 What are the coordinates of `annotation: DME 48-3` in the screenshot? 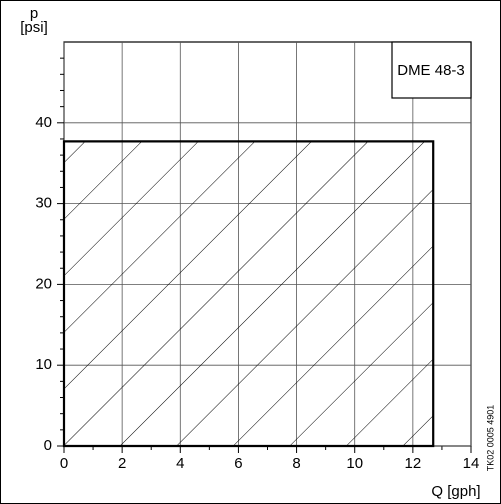 It's located at (431, 70).